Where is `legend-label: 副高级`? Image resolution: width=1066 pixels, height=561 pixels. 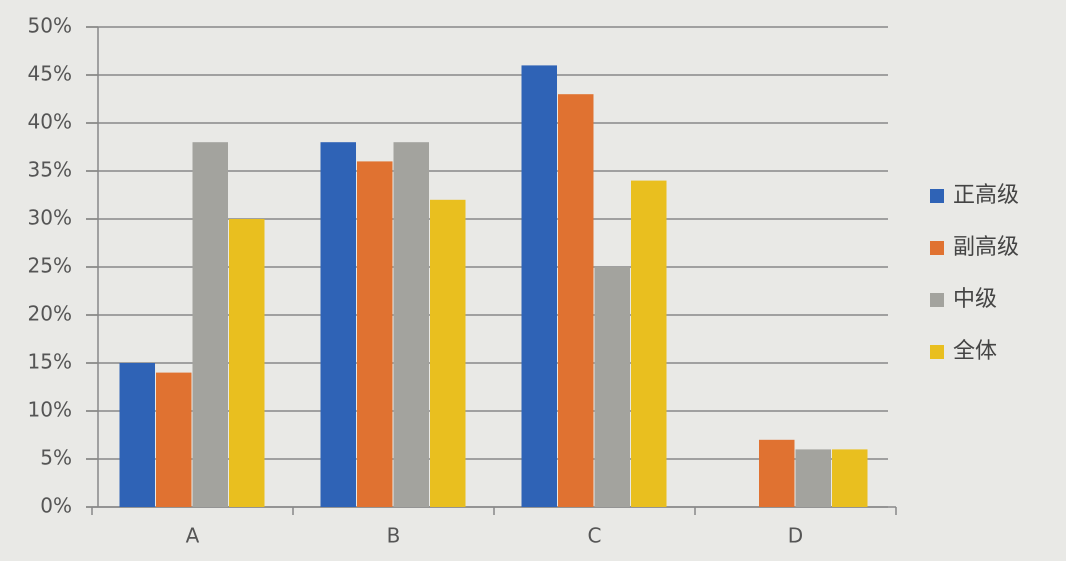 legend-label: 副高级 is located at coordinates (986, 247).